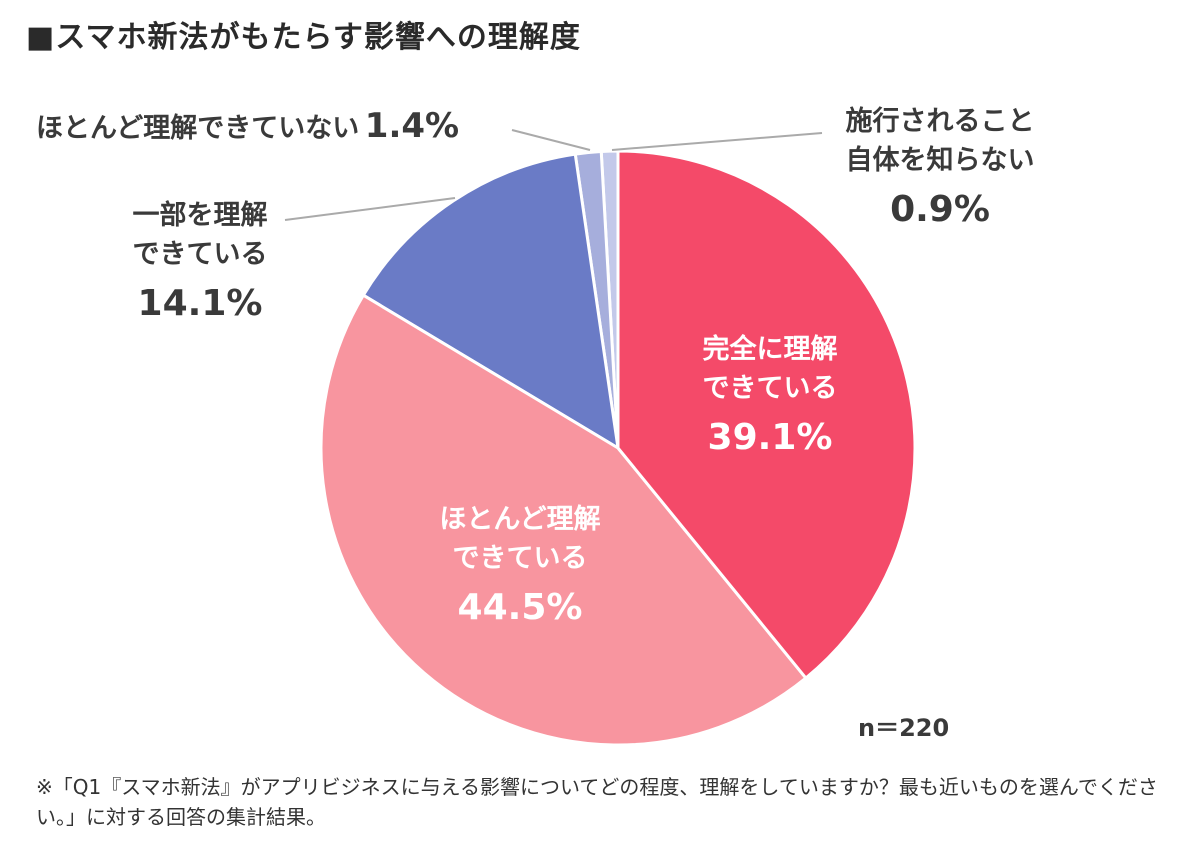 Image resolution: width=1200 pixels, height=854 pixels. What do you see at coordinates (940, 121) in the screenshot?
I see `slice-label-line: 施行されること` at bounding box center [940, 121].